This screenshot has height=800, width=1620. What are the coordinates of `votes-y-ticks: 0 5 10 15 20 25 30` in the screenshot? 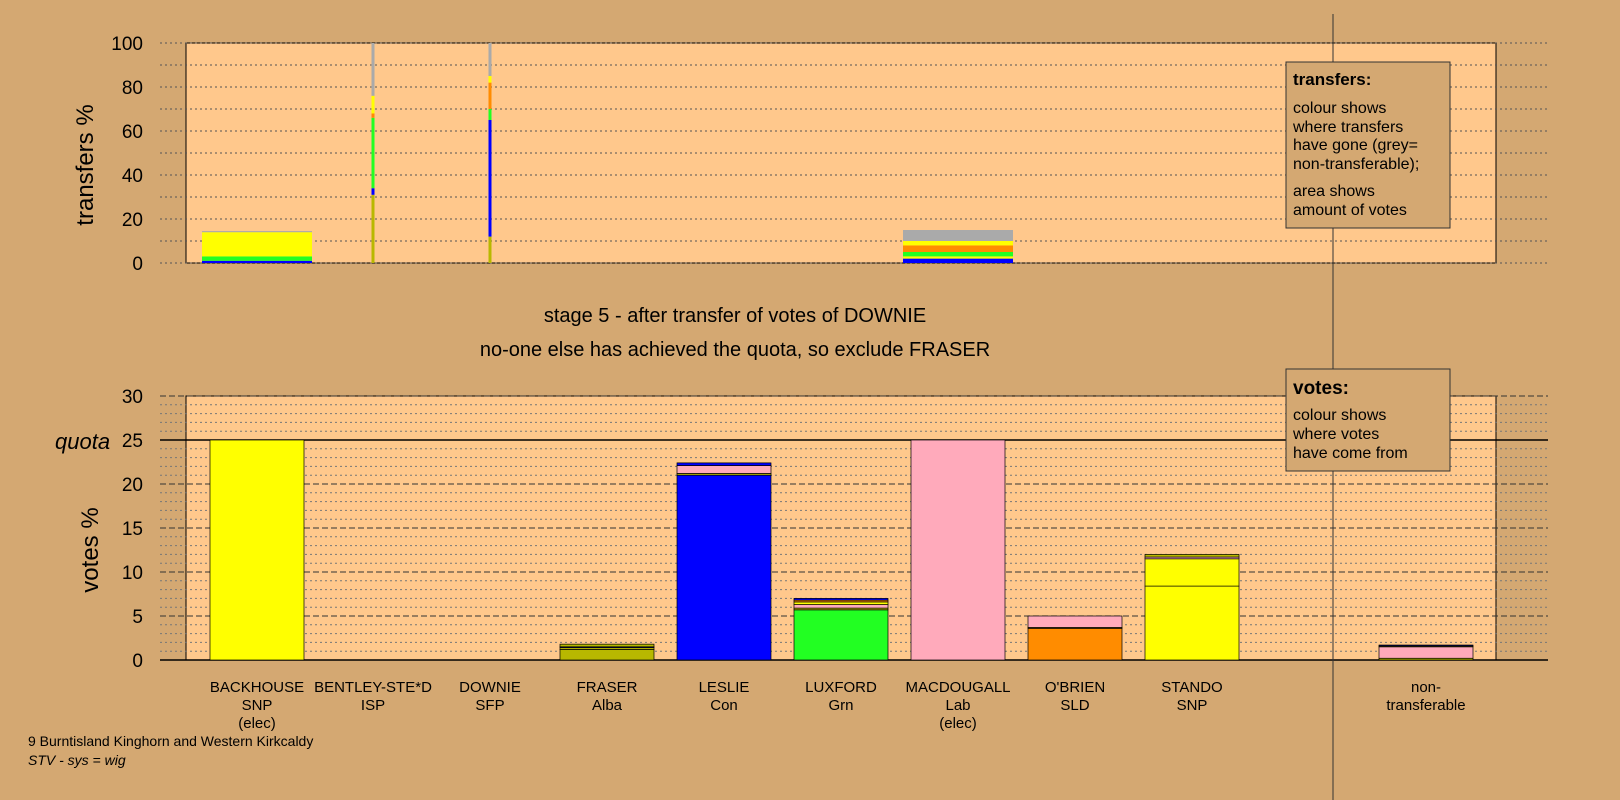 It's located at (132, 529).